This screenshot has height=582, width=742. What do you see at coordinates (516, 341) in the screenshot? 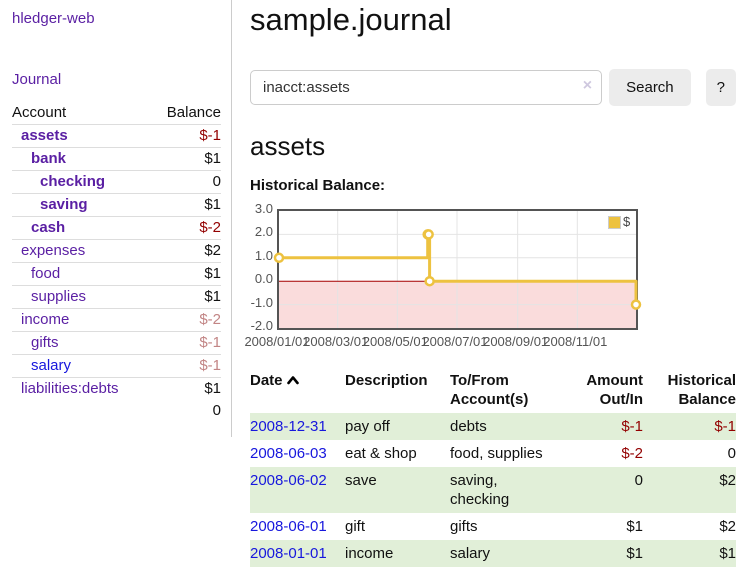
I see `x-tick-label: 2008/09/01` at bounding box center [516, 341].